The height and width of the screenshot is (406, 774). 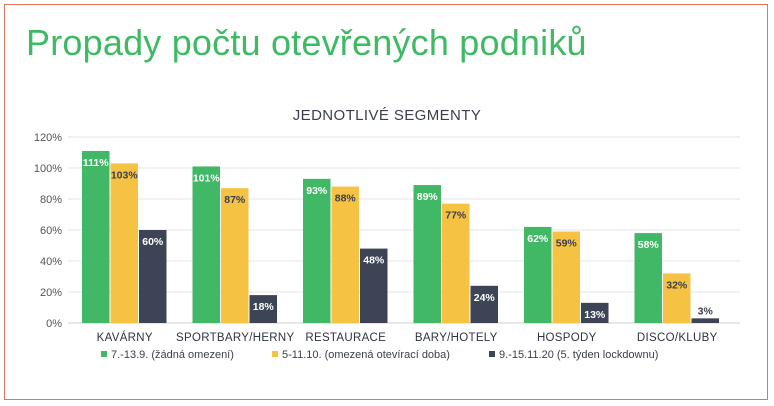 What do you see at coordinates (567, 244) in the screenshot?
I see `data-label: 59%` at bounding box center [567, 244].